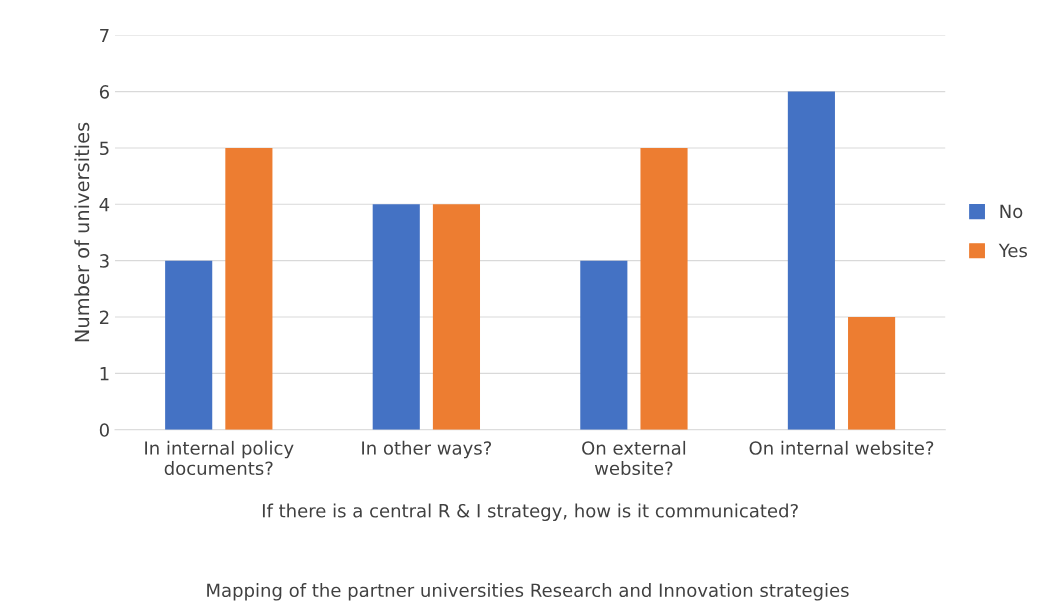 The image size is (1055, 607). I want to click on y-tick-label: 4, so click(104, 204).